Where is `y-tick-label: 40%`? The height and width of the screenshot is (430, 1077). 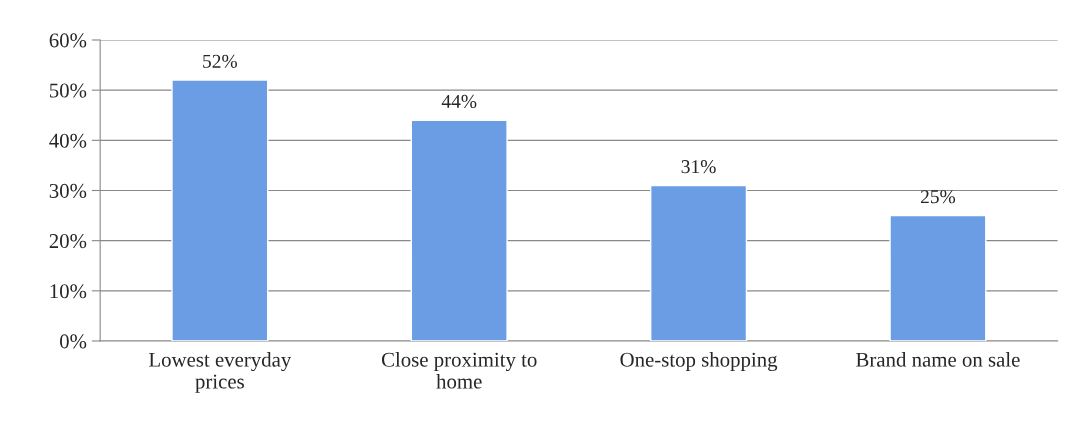
y-tick-label: 40% is located at coordinates (68, 140).